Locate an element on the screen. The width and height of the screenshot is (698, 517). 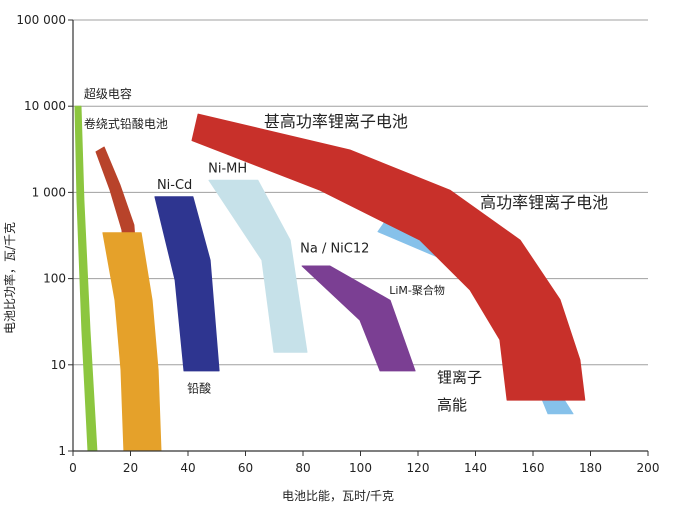
annotation-label: 锂离子 is located at coordinates (459, 378).